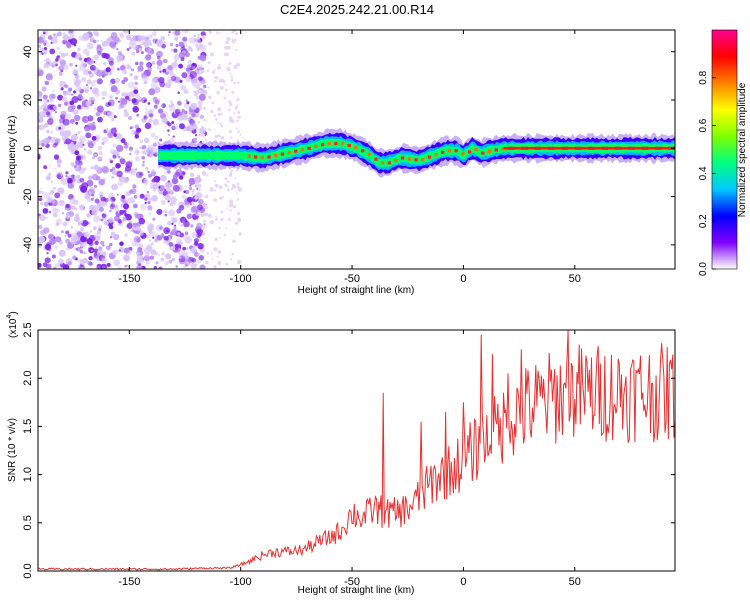 This screenshot has height=600, width=750. Describe the element at coordinates (703, 173) in the screenshot. I see `colorbar-tick-label: 0.4` at that location.